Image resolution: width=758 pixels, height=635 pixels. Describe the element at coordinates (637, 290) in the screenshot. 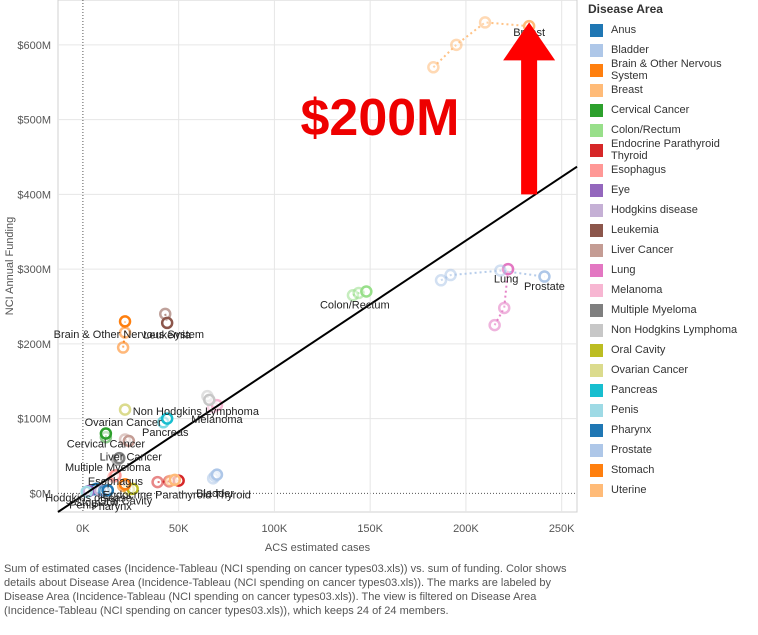

I see `legend-label: Melanoma` at that location.